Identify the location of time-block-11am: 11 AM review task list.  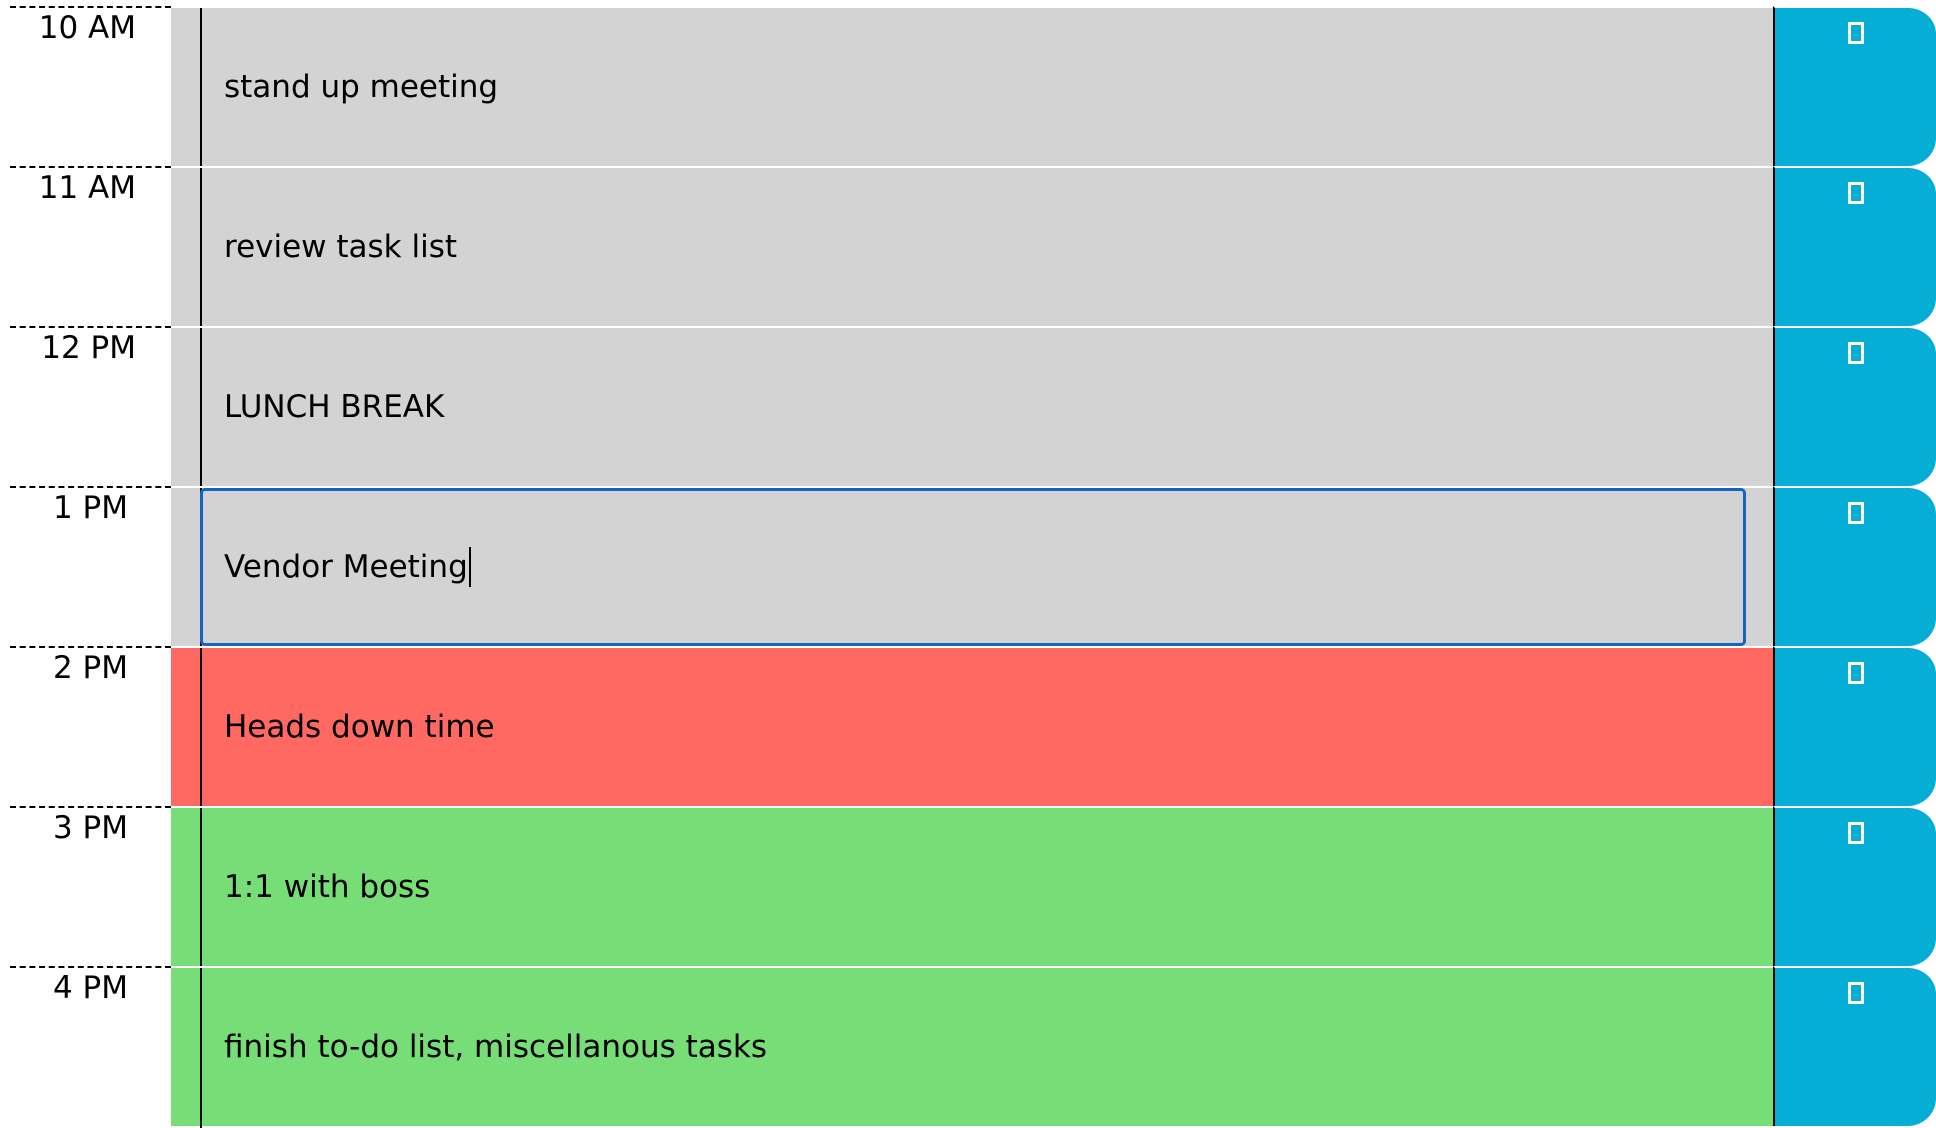
(968, 247).